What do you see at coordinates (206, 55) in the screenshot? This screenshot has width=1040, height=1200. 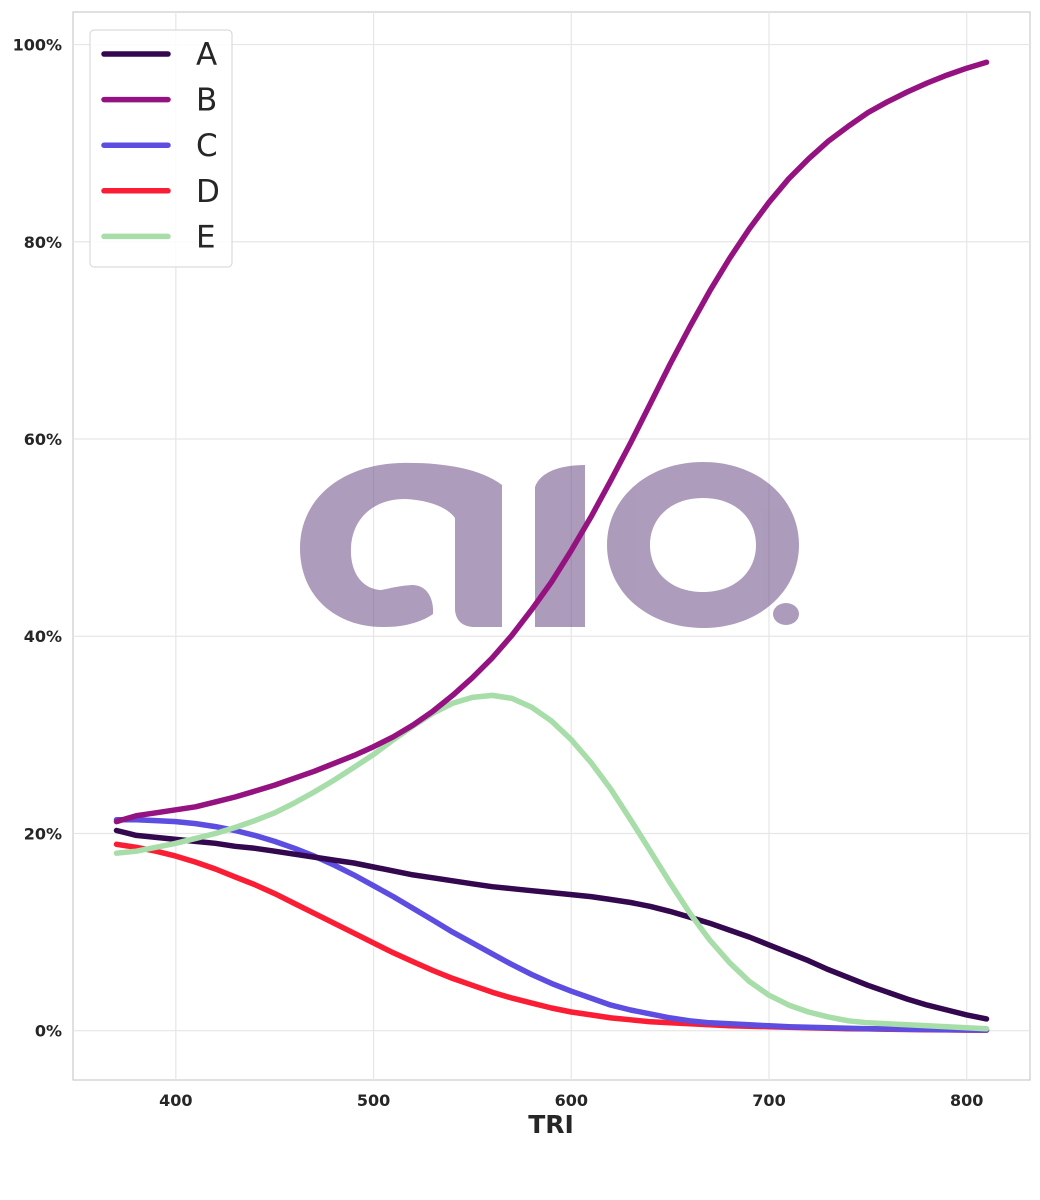 I see `legend-label-a: A` at bounding box center [206, 55].